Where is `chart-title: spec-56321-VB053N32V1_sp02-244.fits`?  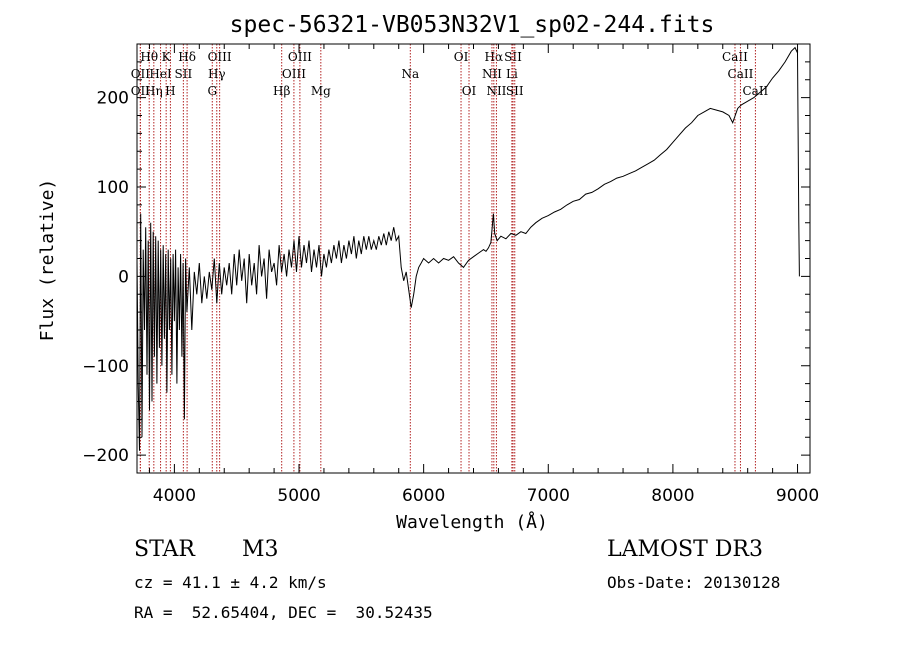
chart-title: spec-56321-VB053N32V1_sp02-244.fits is located at coordinates (472, 25).